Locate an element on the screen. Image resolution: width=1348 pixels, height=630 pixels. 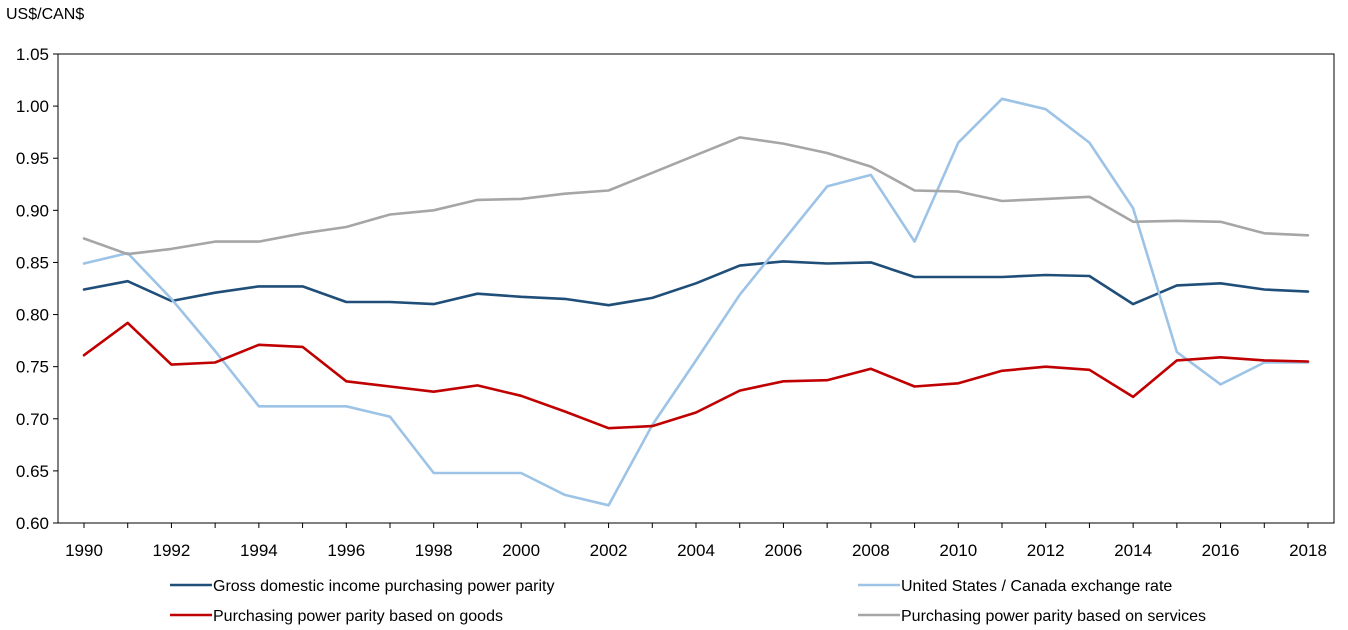
x-tick-label: 2000 is located at coordinates (521, 550).